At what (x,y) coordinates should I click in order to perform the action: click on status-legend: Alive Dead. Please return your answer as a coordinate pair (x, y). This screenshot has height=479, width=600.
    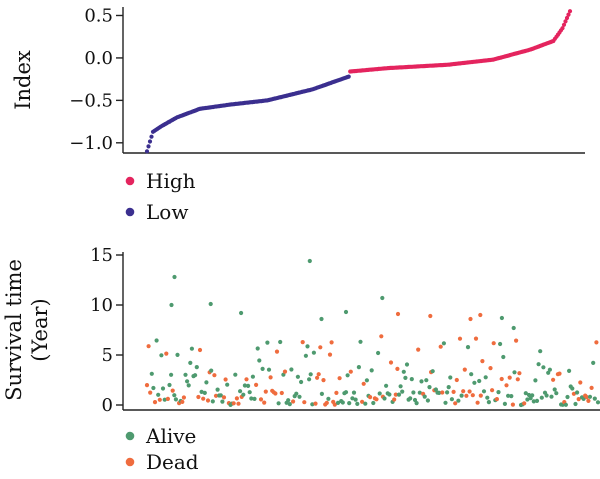
    Looking at the image, I should click on (162, 449).